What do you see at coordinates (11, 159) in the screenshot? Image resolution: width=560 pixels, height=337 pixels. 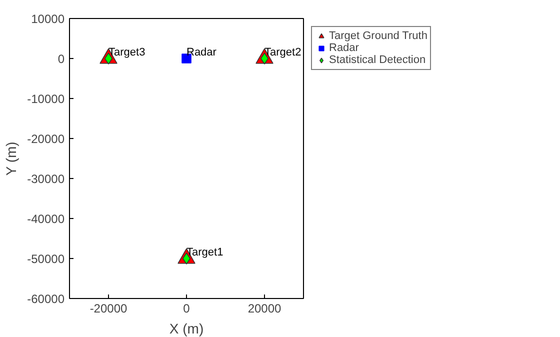 I see `y-axis-title: Y (m)` at bounding box center [11, 159].